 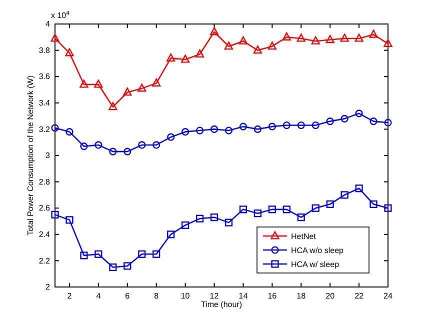 I want to click on y-tick-label: 3.4, so click(x=44, y=103).